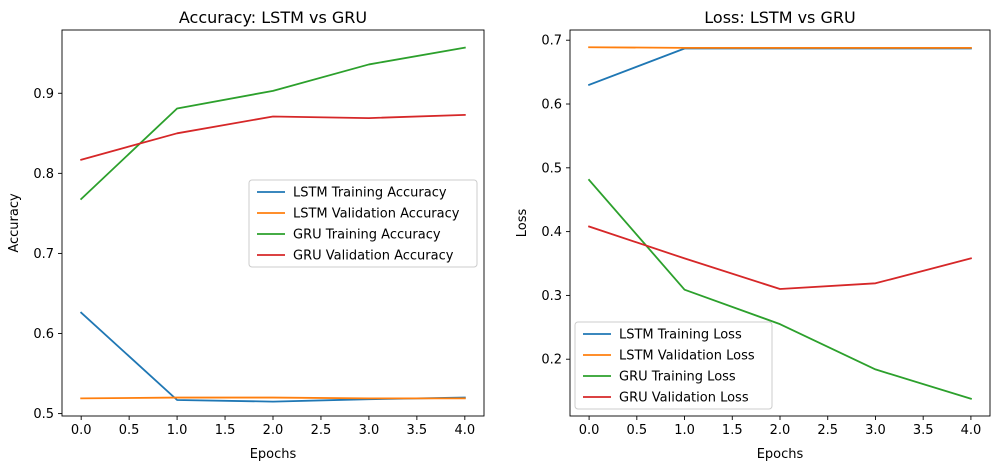 This screenshot has height=470, width=1001. I want to click on y-tick-label: 0.9, so click(43, 94).